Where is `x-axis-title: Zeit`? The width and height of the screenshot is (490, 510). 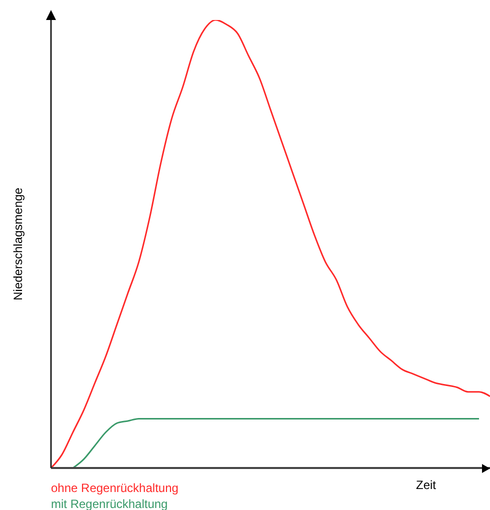 x-axis-title: Zeit is located at coordinates (426, 485).